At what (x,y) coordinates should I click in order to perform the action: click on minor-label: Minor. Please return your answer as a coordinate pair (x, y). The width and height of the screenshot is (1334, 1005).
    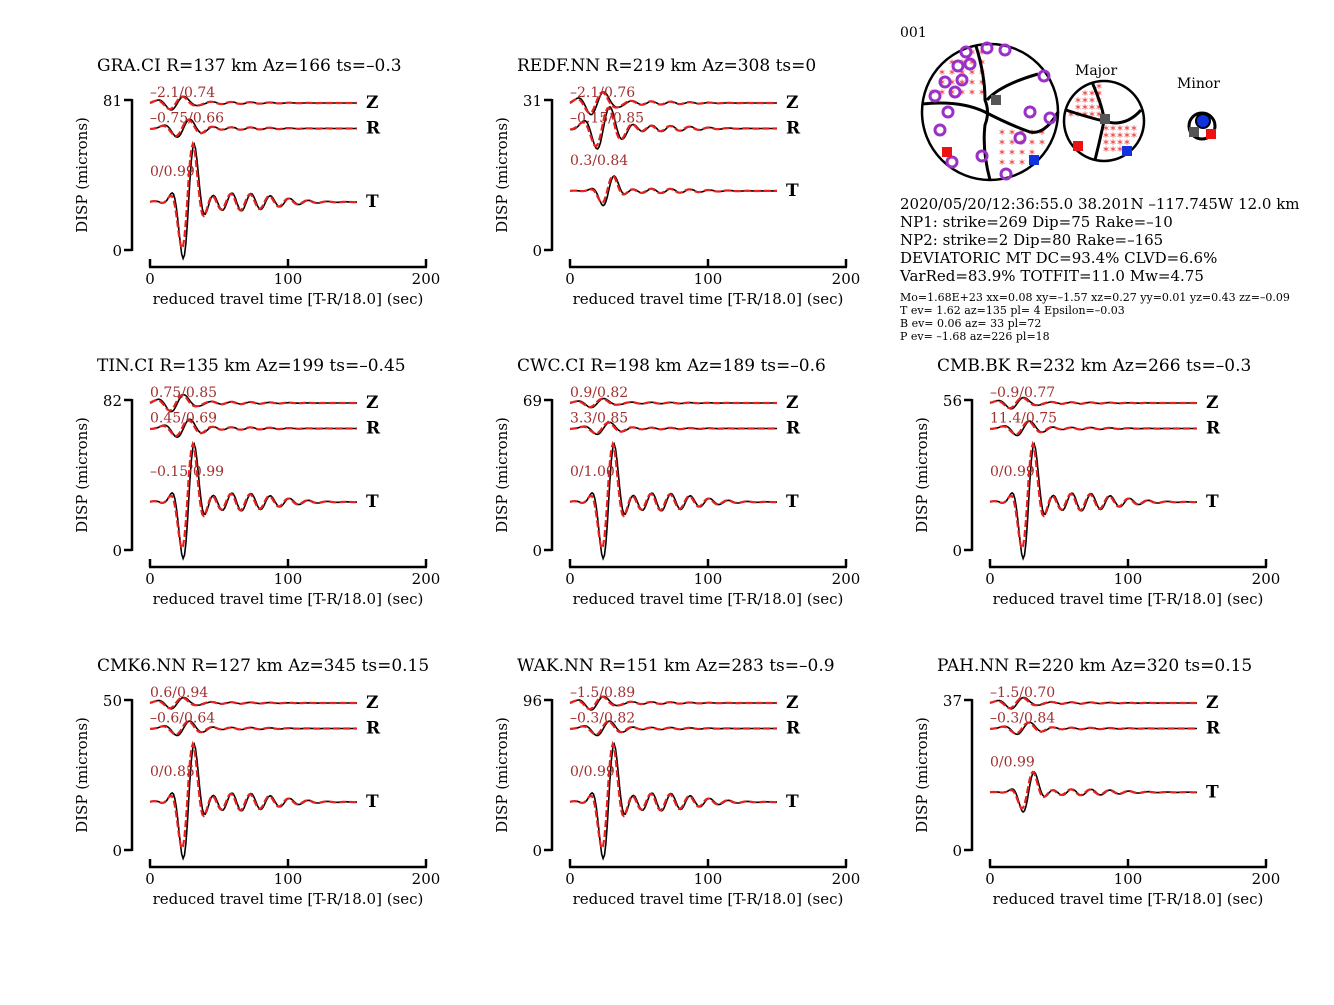
    Looking at the image, I should click on (1198, 84).